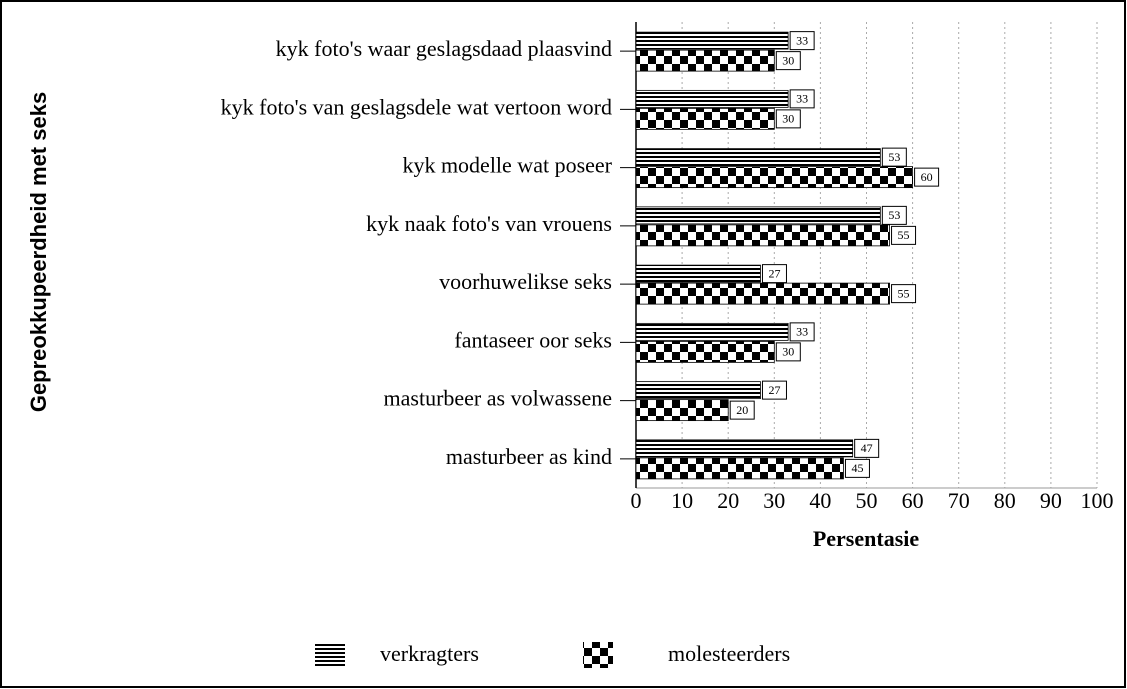 The width and height of the screenshot is (1127, 689). What do you see at coordinates (1097, 500) in the screenshot?
I see `x-tick-label: 100` at bounding box center [1097, 500].